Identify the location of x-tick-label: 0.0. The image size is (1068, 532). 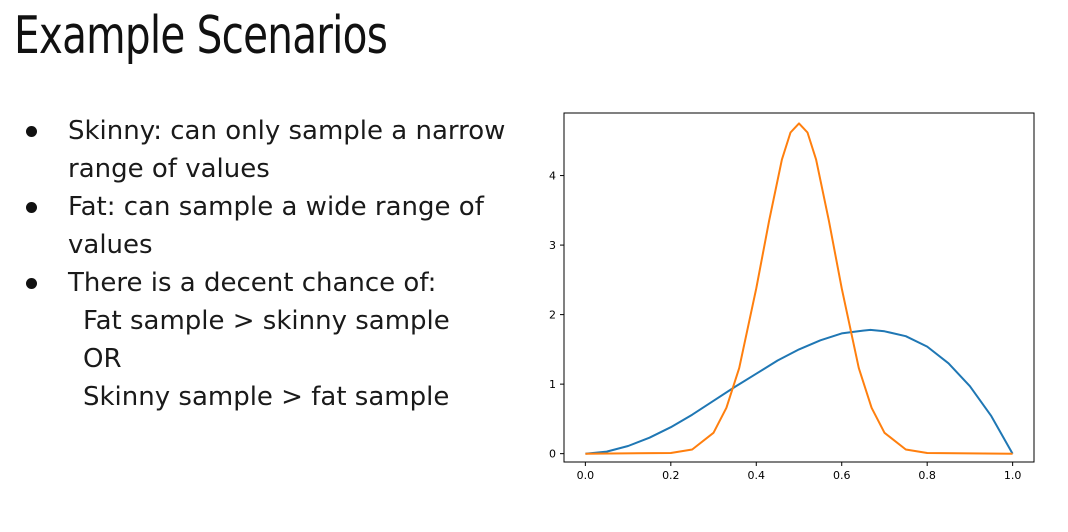
(586, 475).